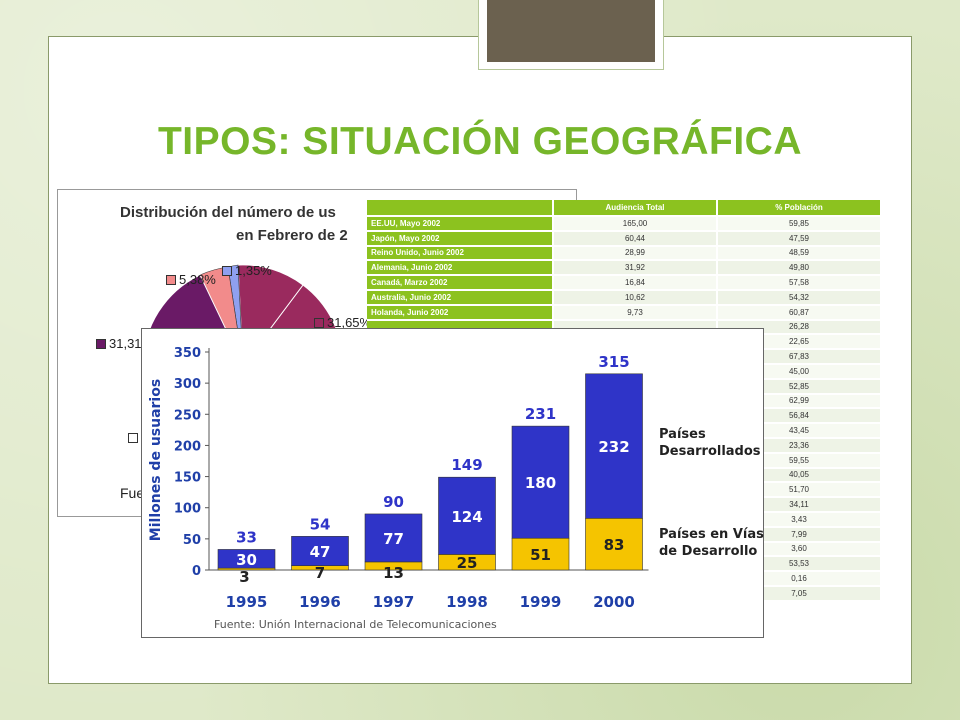  I want to click on pie-label-text: 31,65%, so click(349, 322).